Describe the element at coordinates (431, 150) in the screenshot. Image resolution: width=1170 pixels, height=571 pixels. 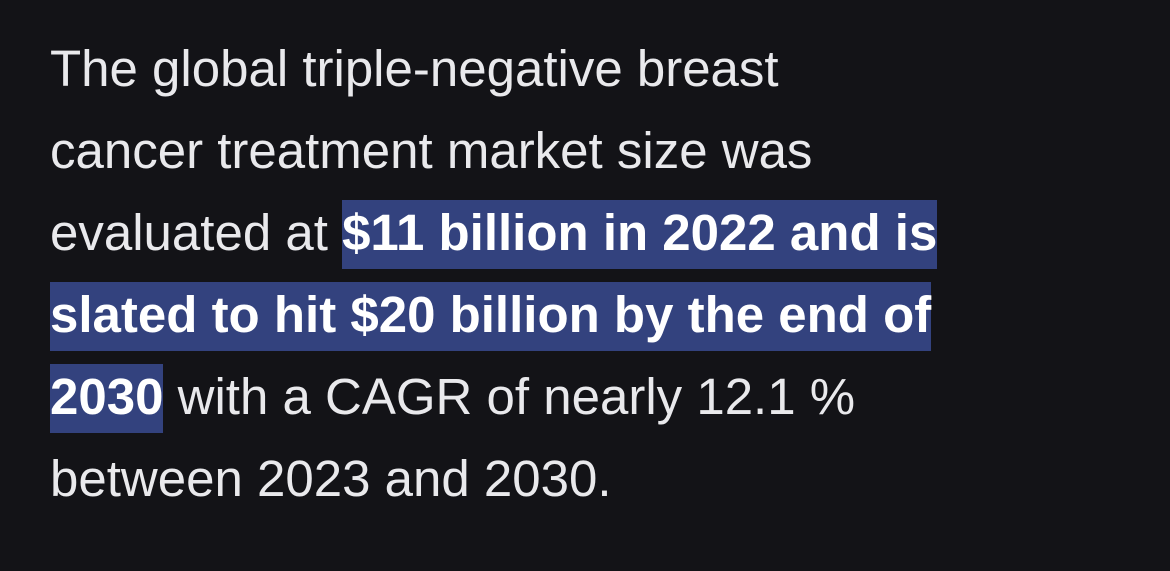
I see `text: cancer treatment market size was` at that location.